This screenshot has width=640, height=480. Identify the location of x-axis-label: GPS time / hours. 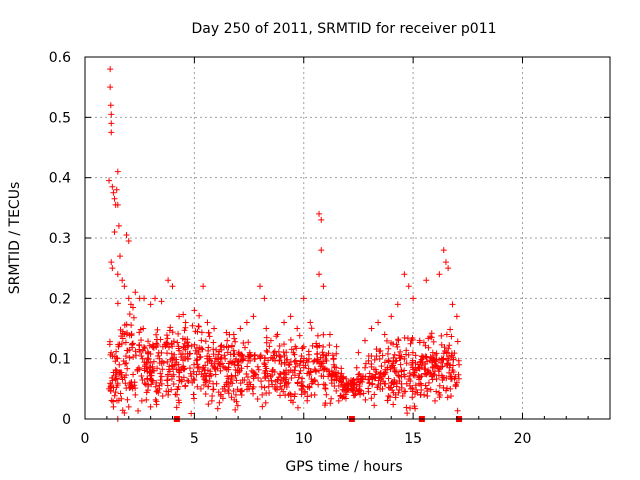
(343, 467).